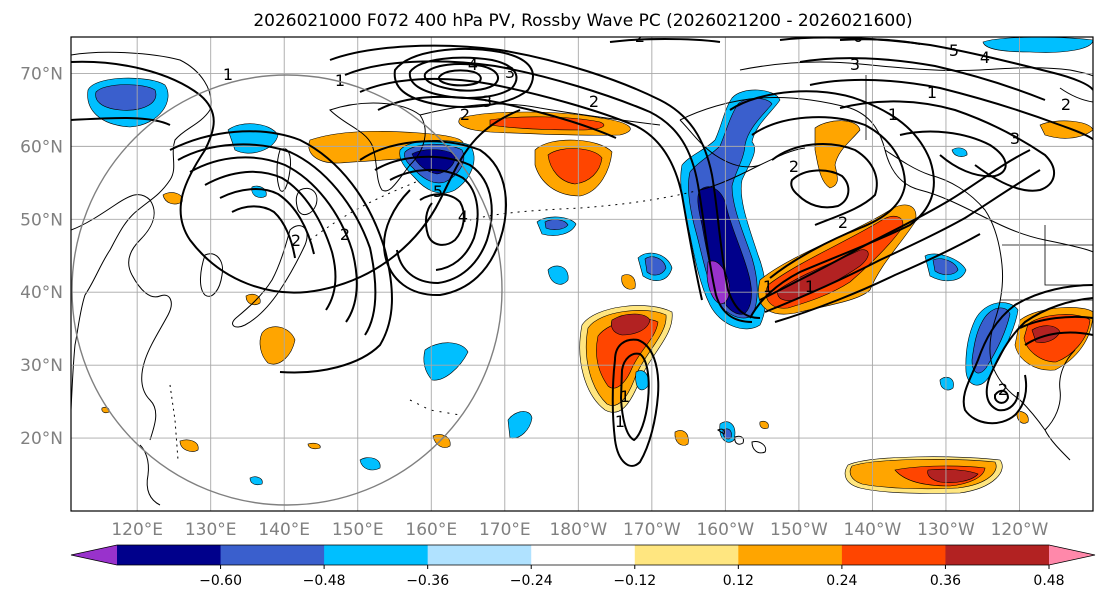  What do you see at coordinates (946, 530) in the screenshot?
I see `x-tick-label: 130°W` at bounding box center [946, 530].